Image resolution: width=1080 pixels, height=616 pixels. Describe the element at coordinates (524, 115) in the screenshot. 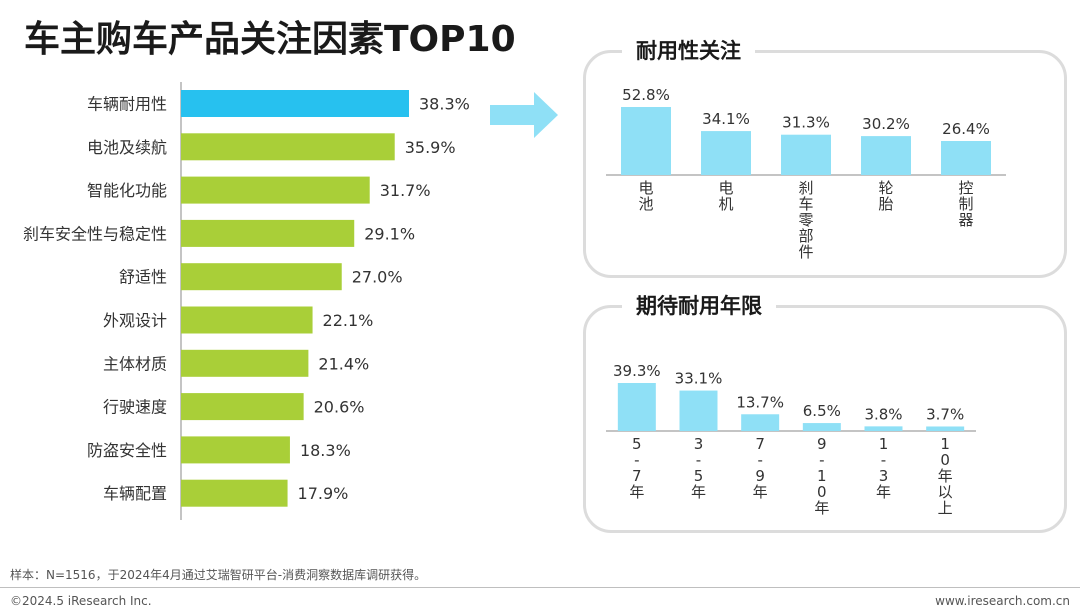

I see `arrow-right-icon` at that location.